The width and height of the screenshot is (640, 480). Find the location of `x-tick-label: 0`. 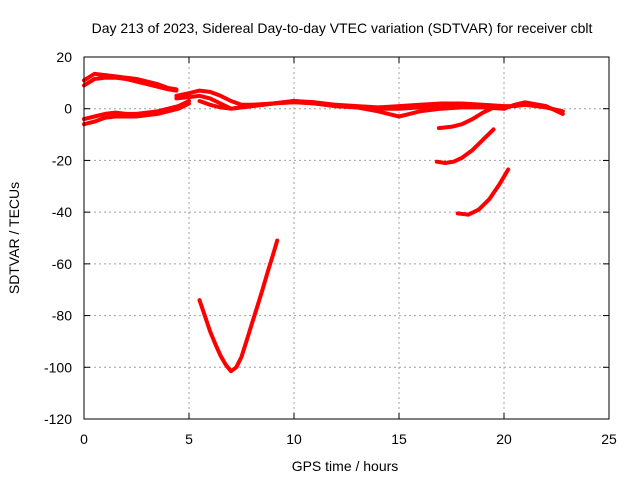

x-tick-label: 0 is located at coordinates (84, 439).